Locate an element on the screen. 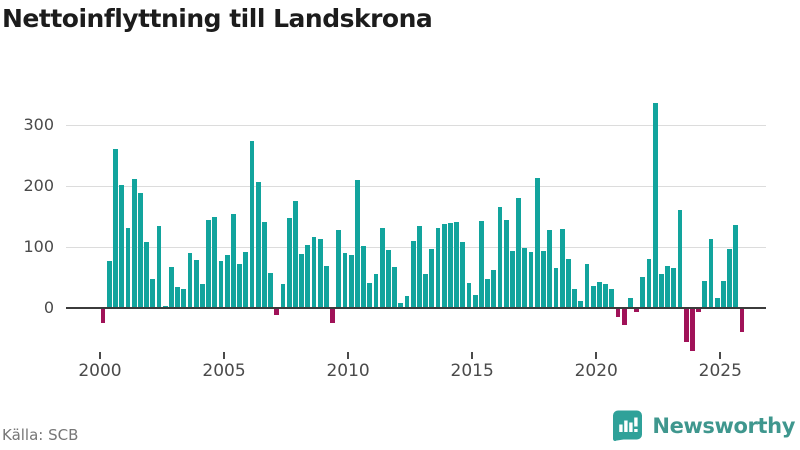 The width and height of the screenshot is (800, 450). bar-2002-q4 is located at coordinates (171, 287).